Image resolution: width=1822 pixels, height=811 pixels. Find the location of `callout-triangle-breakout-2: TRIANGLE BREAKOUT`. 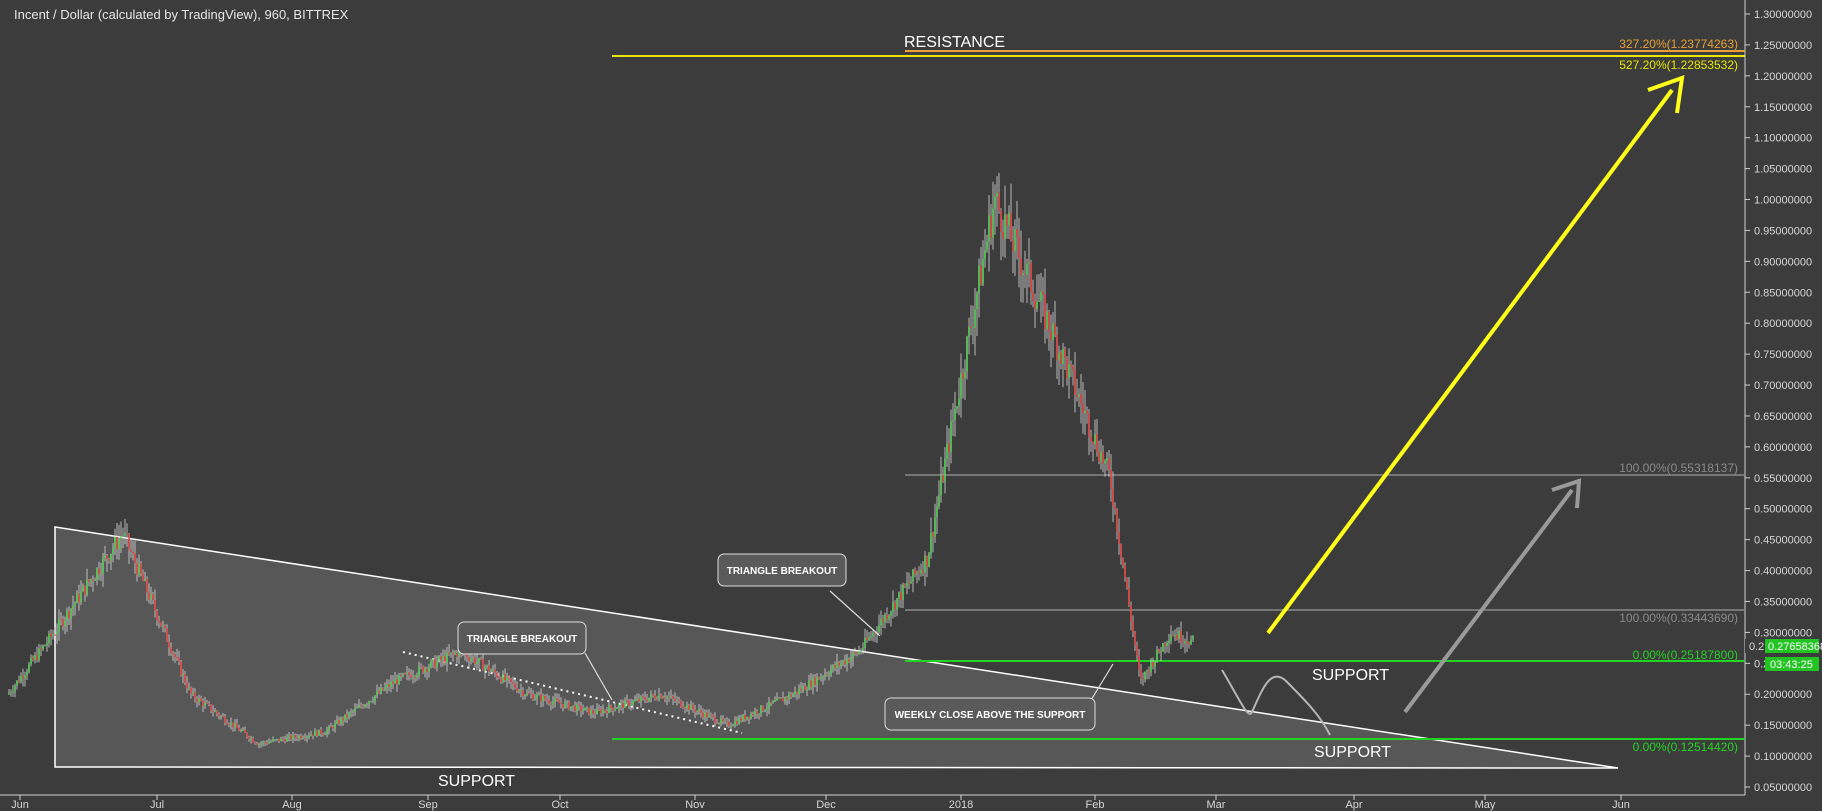

callout-triangle-breakout-2: TRIANGLE BREAKOUT is located at coordinates (782, 570).